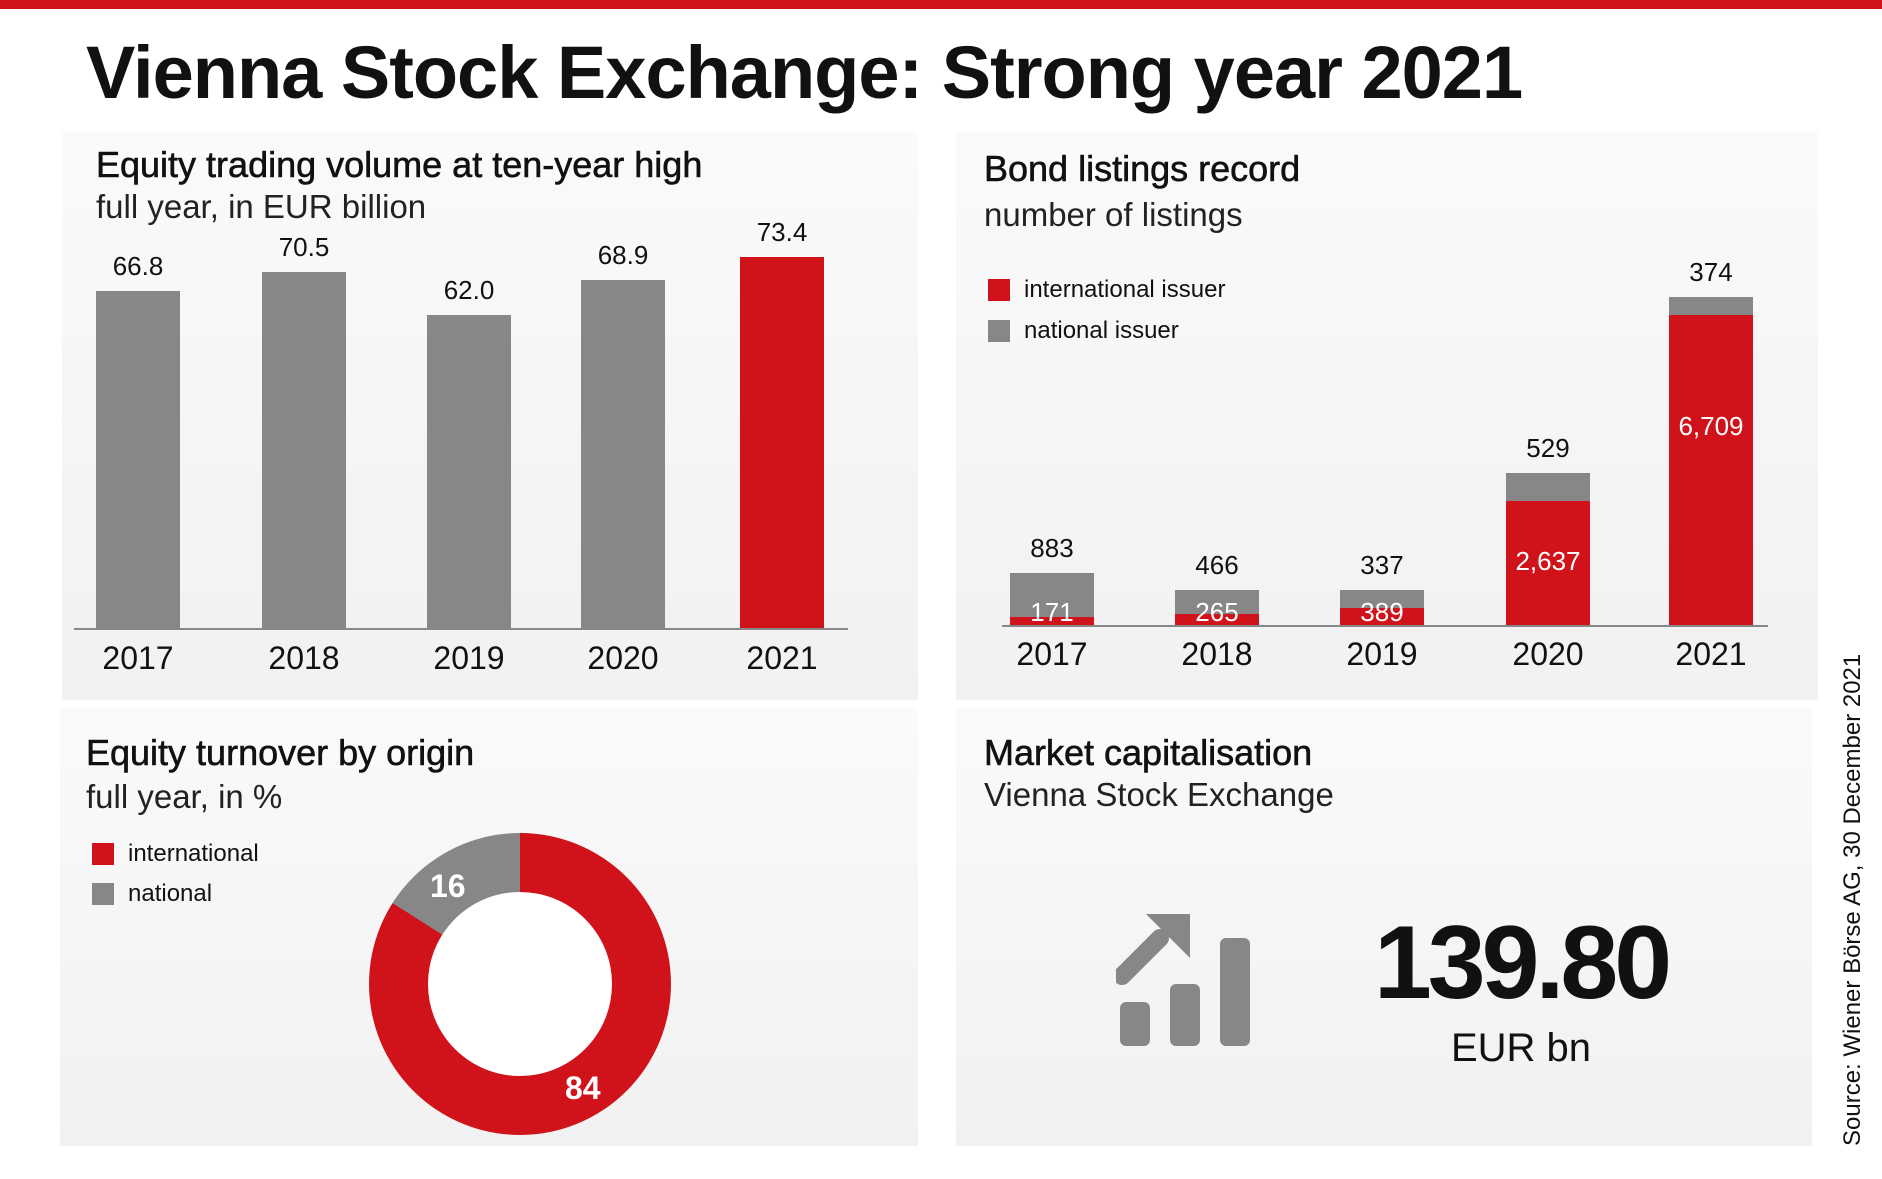 Image resolution: width=1882 pixels, height=1179 pixels. Describe the element at coordinates (1183, 980) in the screenshot. I see `chart-growth-icon` at that location.